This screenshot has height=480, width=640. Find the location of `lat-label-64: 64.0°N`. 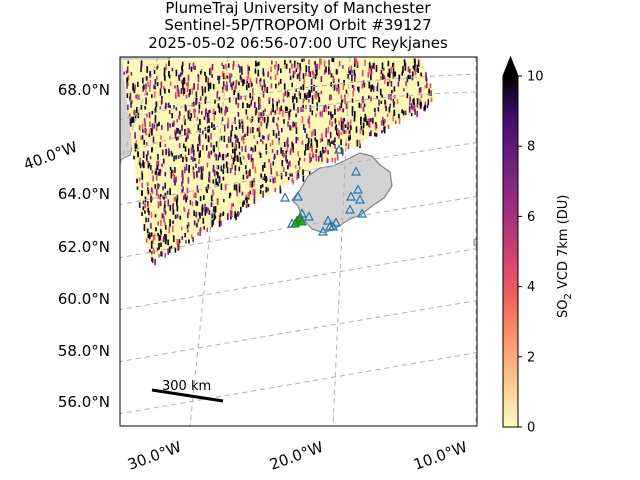

lat-label-64: 64.0°N is located at coordinates (84, 194).